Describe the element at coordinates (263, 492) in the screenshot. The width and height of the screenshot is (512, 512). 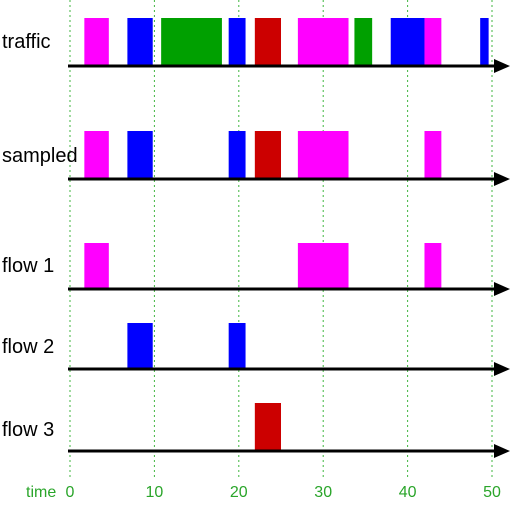
I see `time-axis: time 0 10 20 30 40 50` at that location.